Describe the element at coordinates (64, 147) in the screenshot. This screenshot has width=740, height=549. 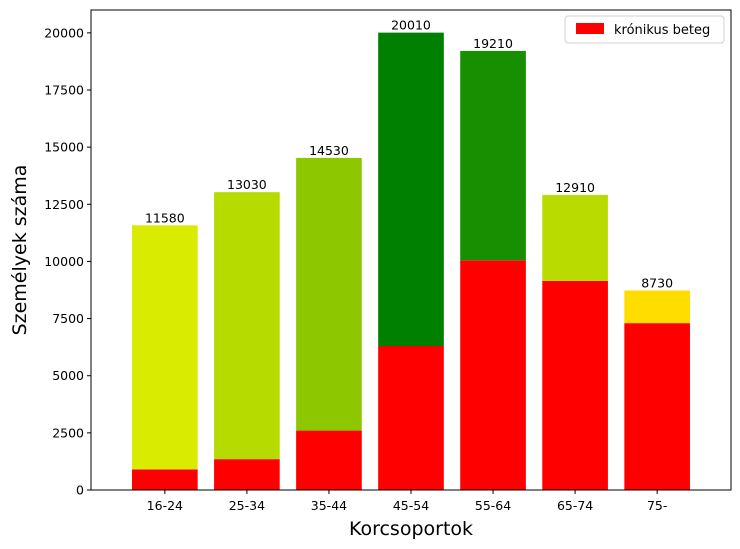
I see `y-tick-label-15000: 15000` at that location.